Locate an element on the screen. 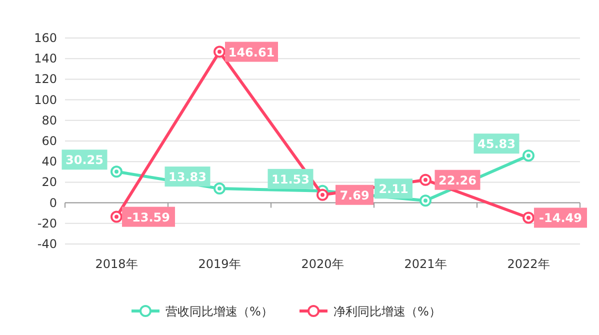 This screenshot has width=599, height=335. y-tick-label: 100 is located at coordinates (45, 99).